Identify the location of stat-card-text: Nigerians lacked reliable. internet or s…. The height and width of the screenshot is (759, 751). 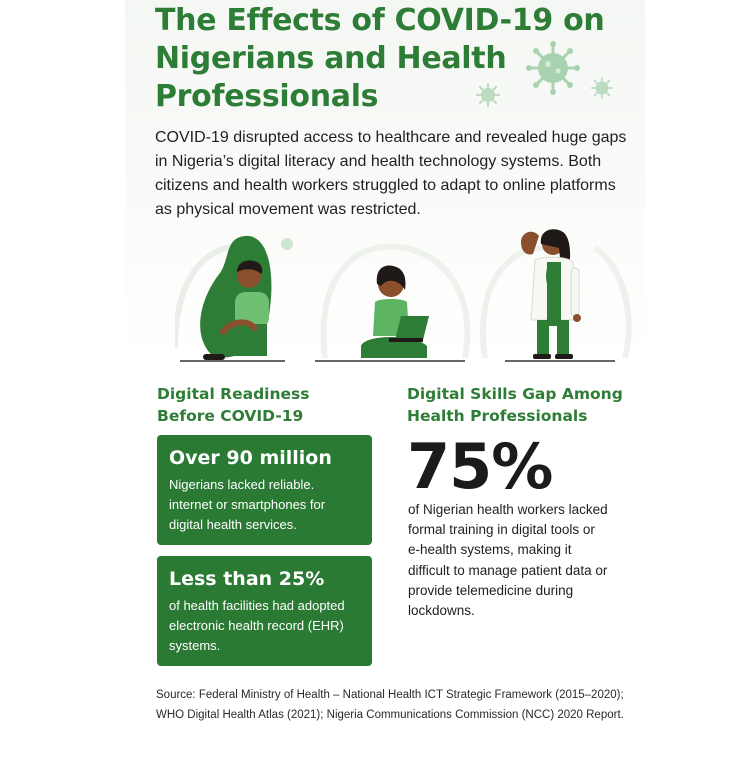
(247, 504).